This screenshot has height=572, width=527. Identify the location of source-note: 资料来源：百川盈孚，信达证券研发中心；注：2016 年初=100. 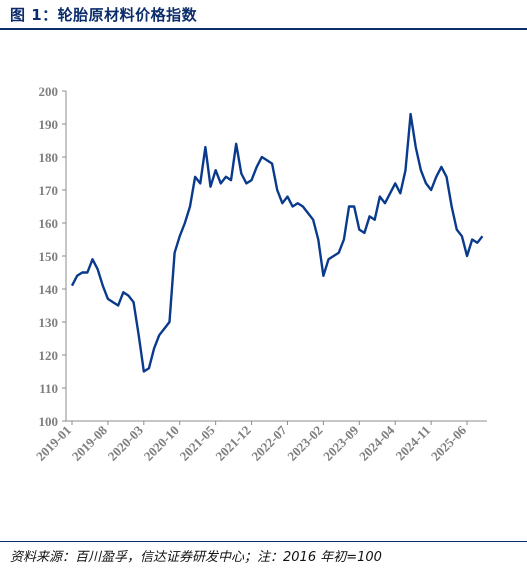
(196, 557).